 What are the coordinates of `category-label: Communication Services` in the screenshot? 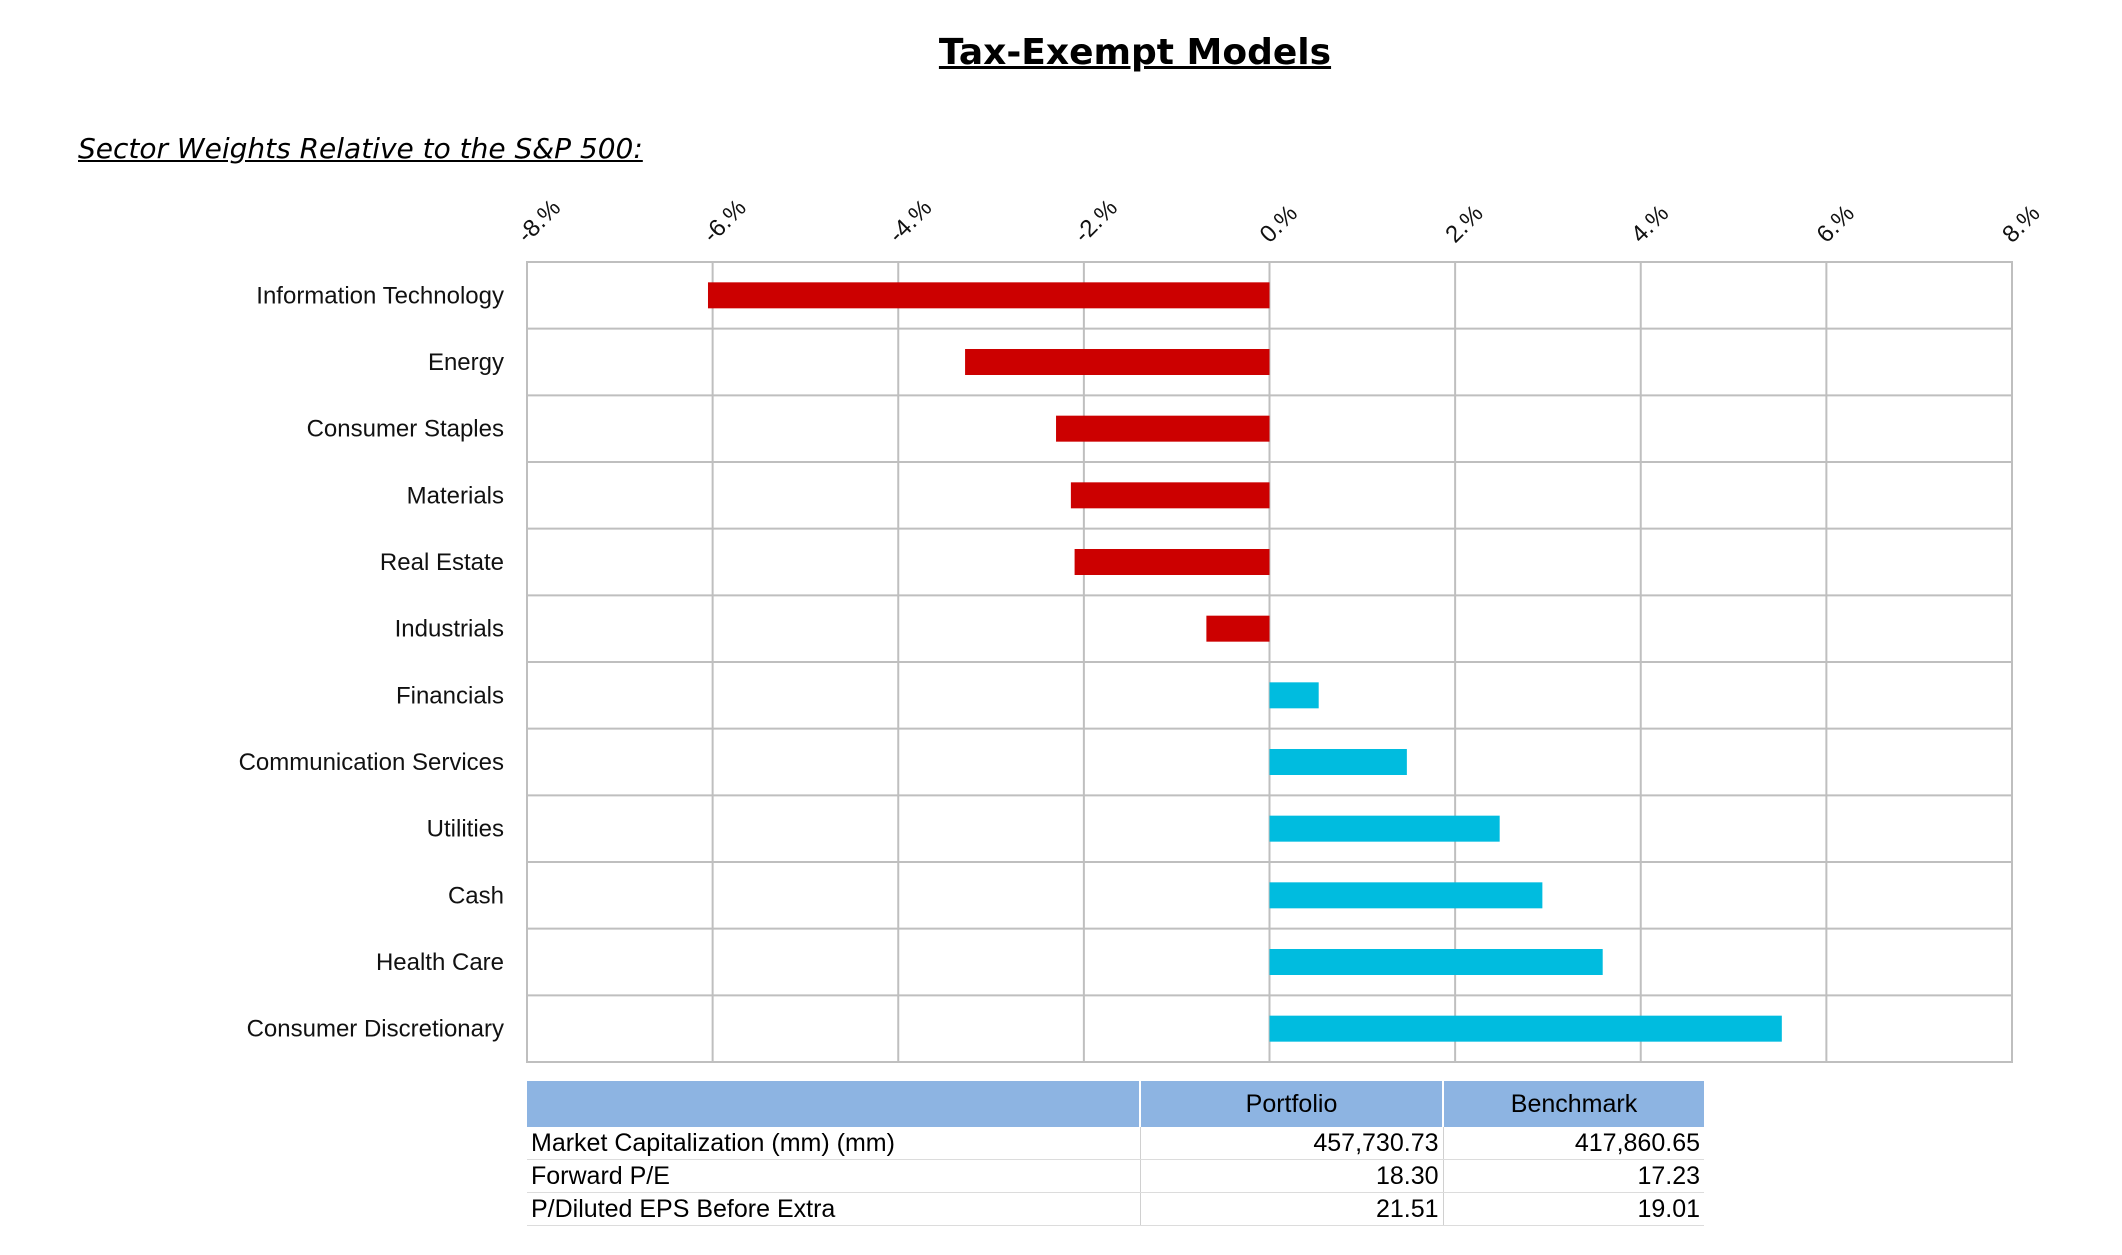 It's located at (371, 762).